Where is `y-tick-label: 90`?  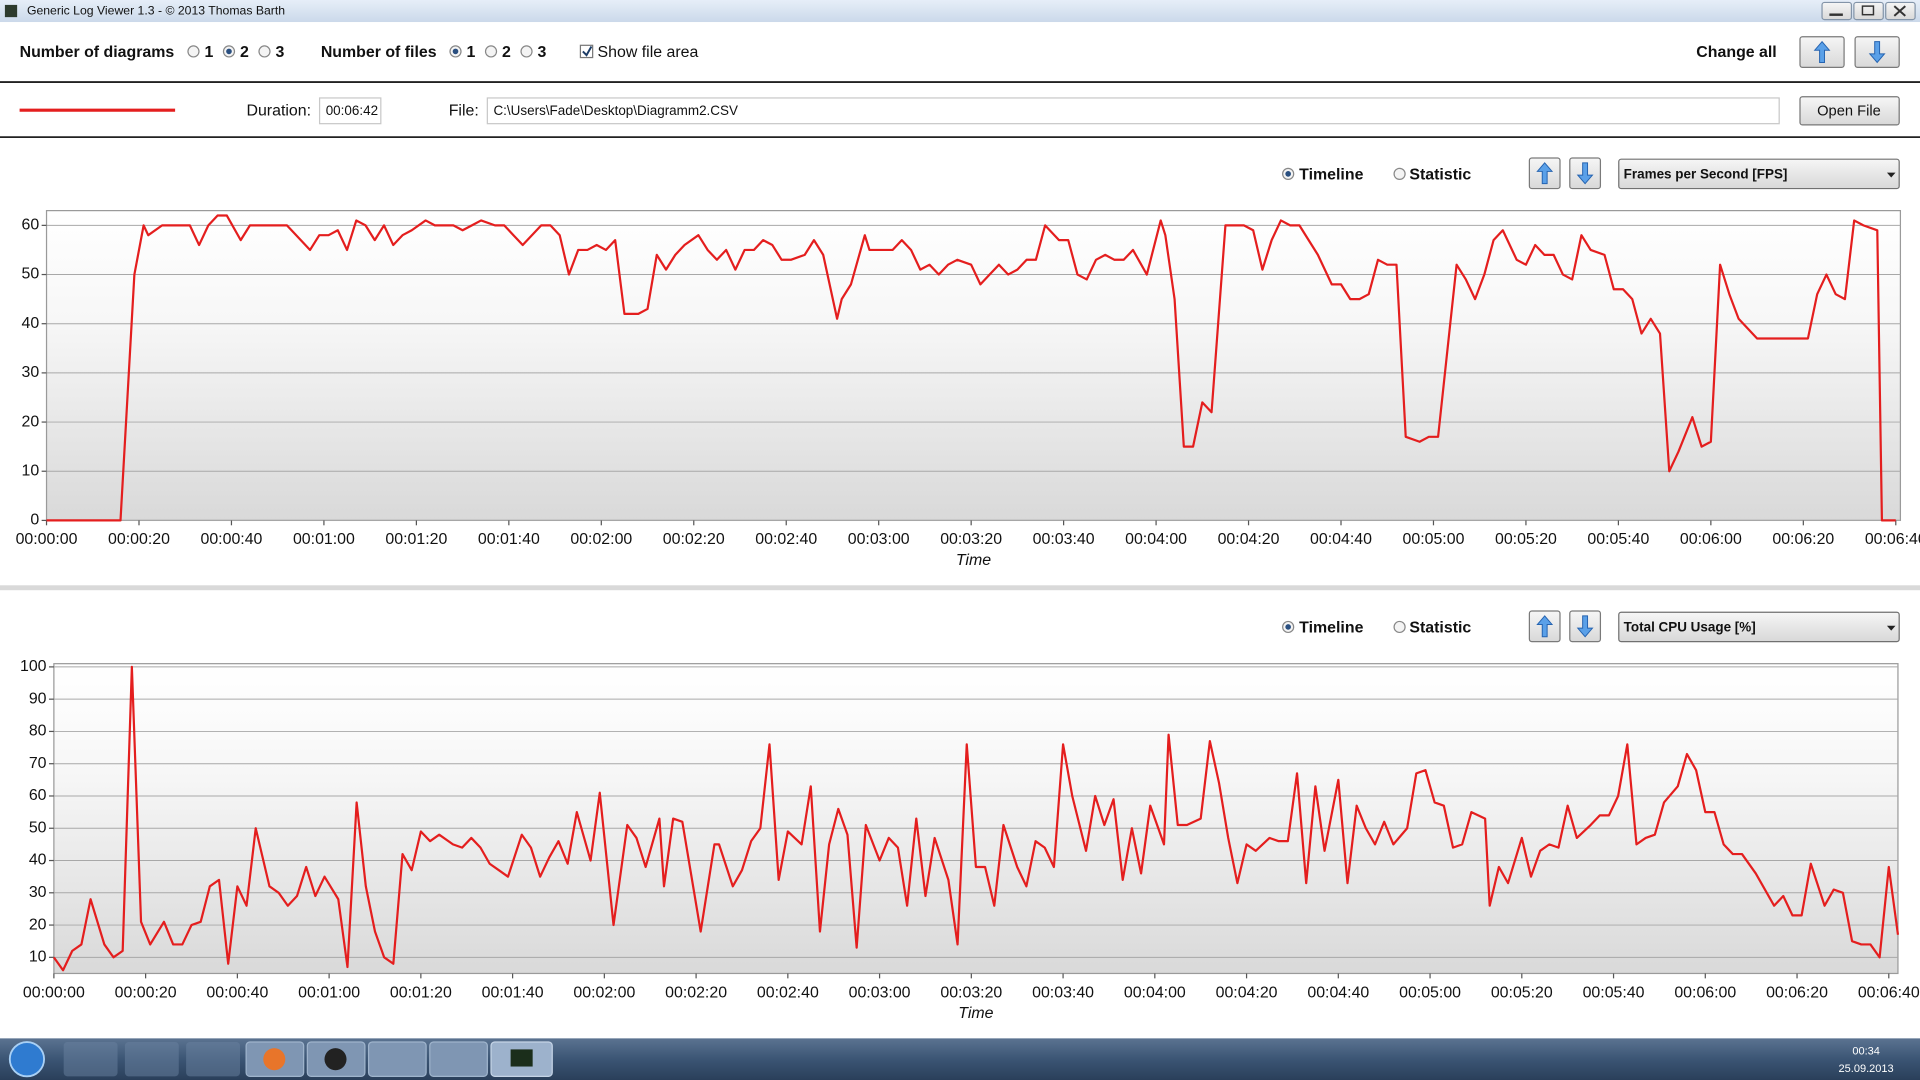 y-tick-label: 90 is located at coordinates (38, 698).